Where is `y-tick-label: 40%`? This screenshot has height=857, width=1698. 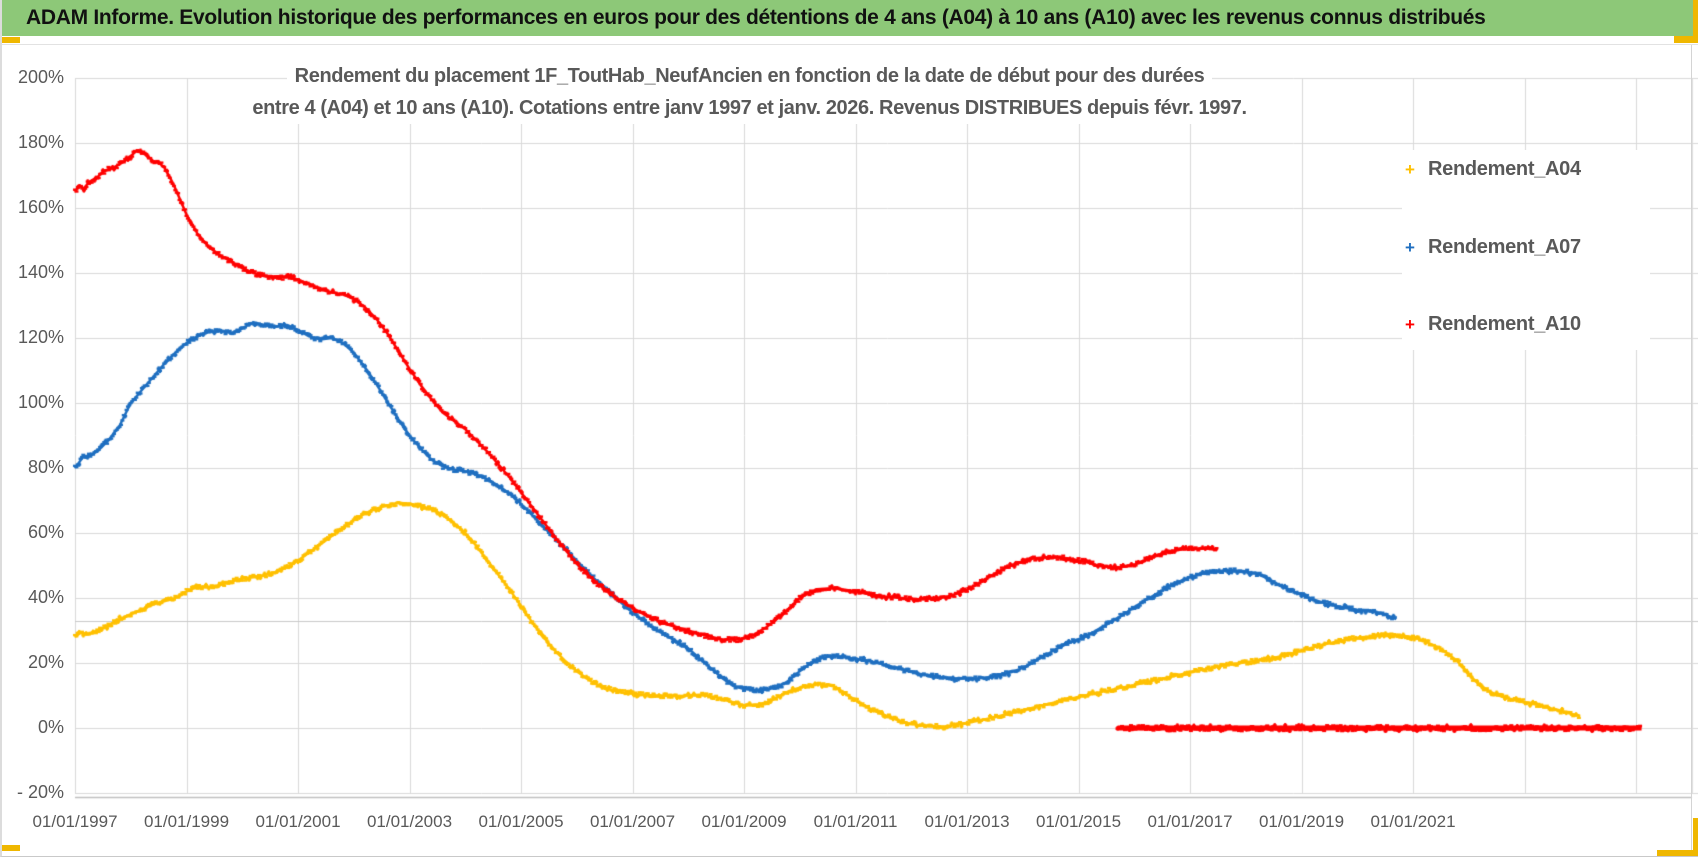 y-tick-label: 40% is located at coordinates (45, 597).